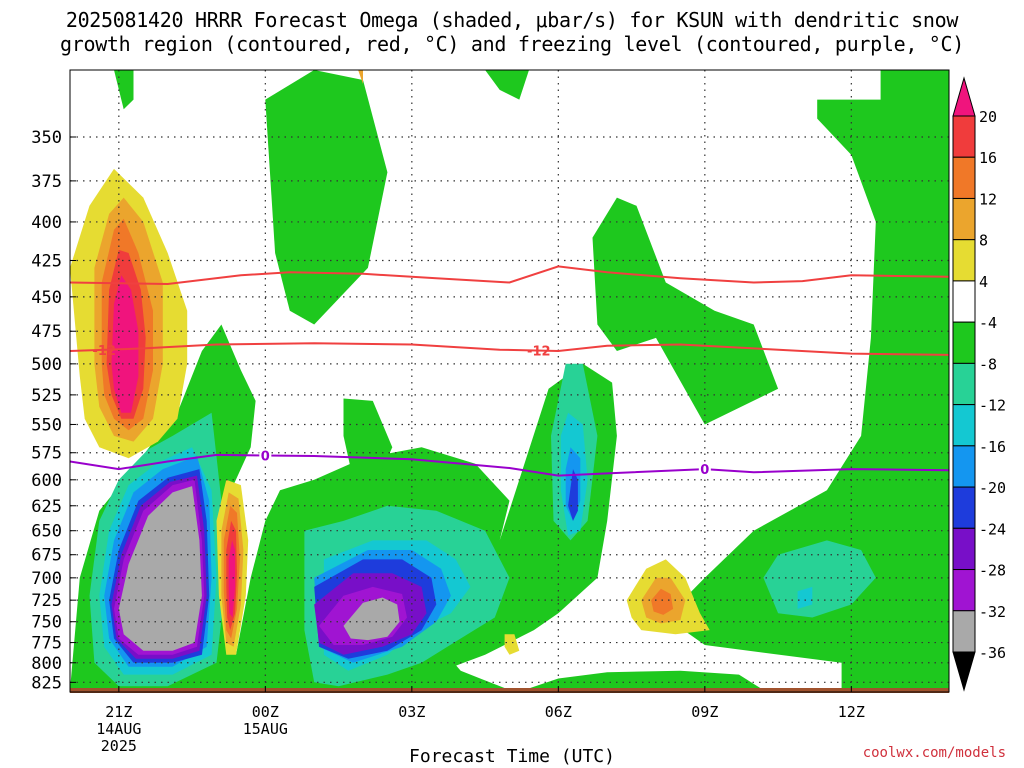 The height and width of the screenshot is (768, 1024). I want to click on x-tick-label: 06Z, so click(558, 712).